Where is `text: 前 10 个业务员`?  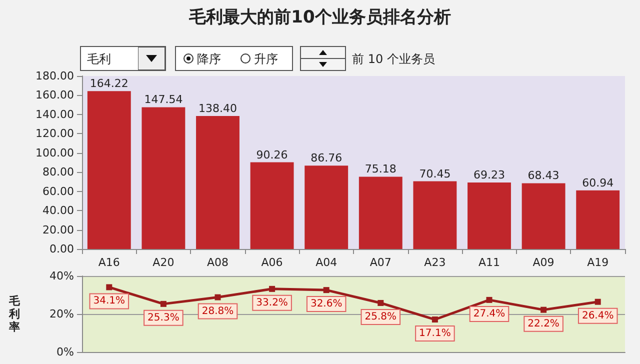
text: 前 10 个业务员 is located at coordinates (393, 59).